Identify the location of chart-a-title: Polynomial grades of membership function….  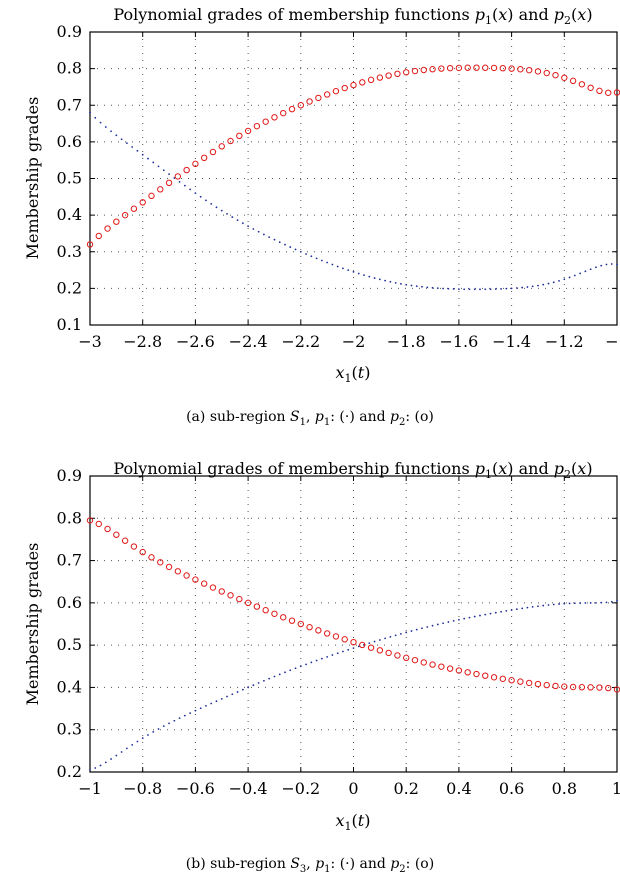
(352, 16).